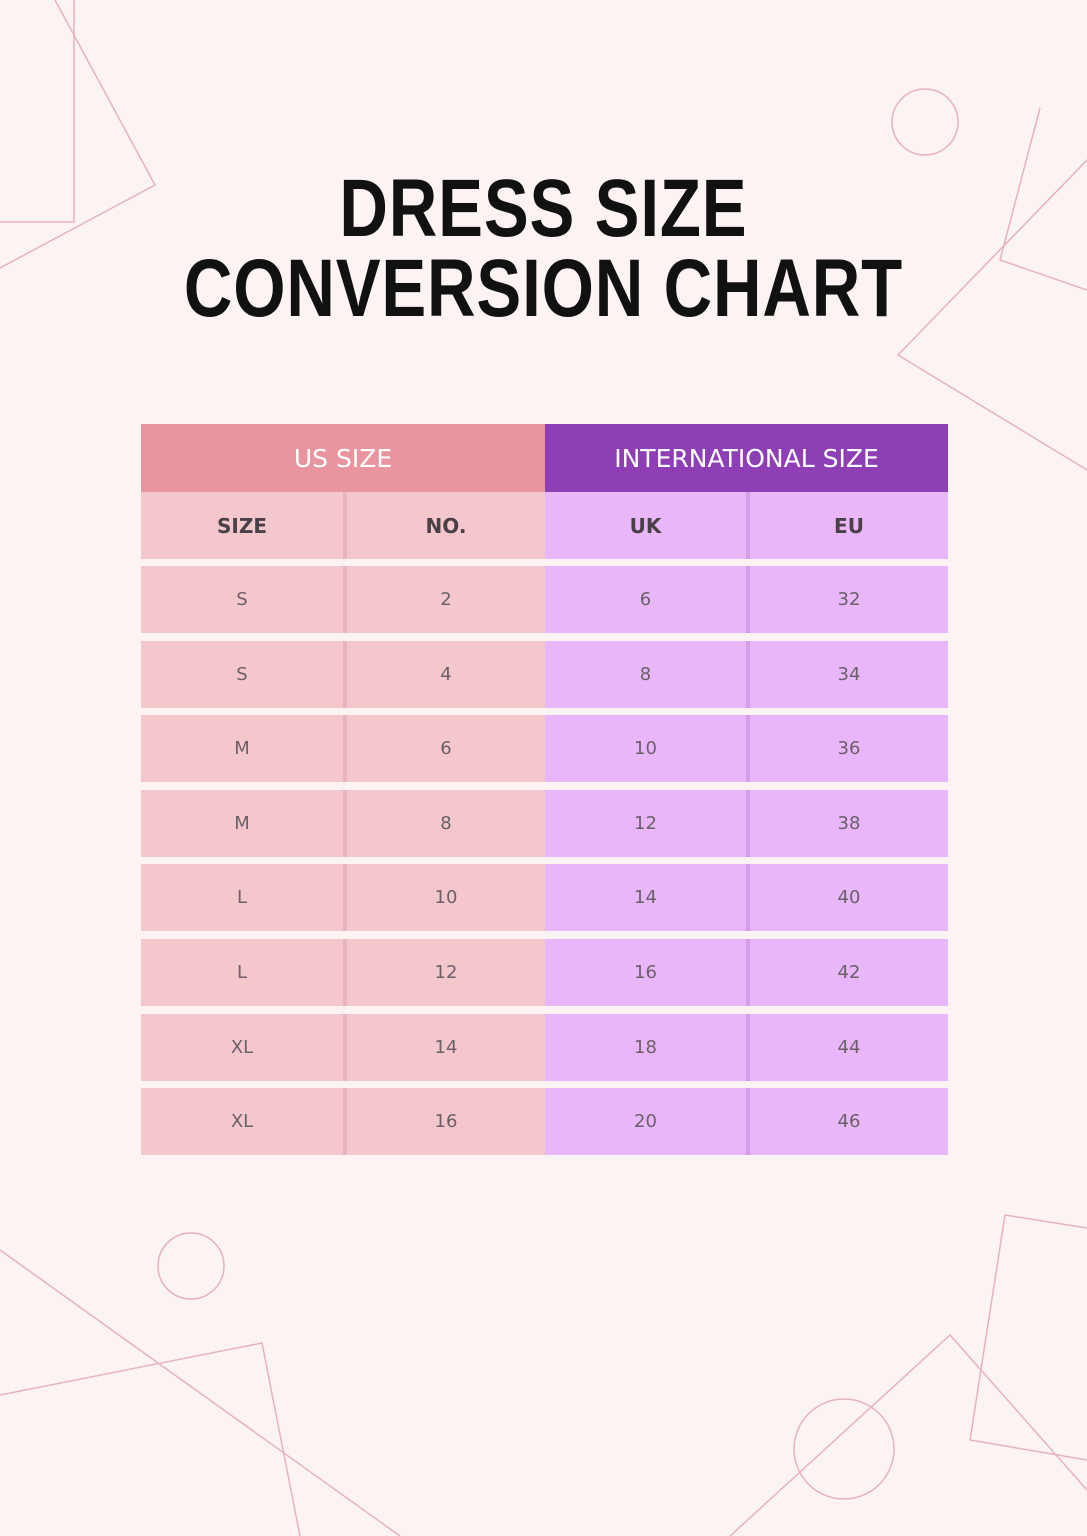  I want to click on table-cell: 42, so click(847, 972).